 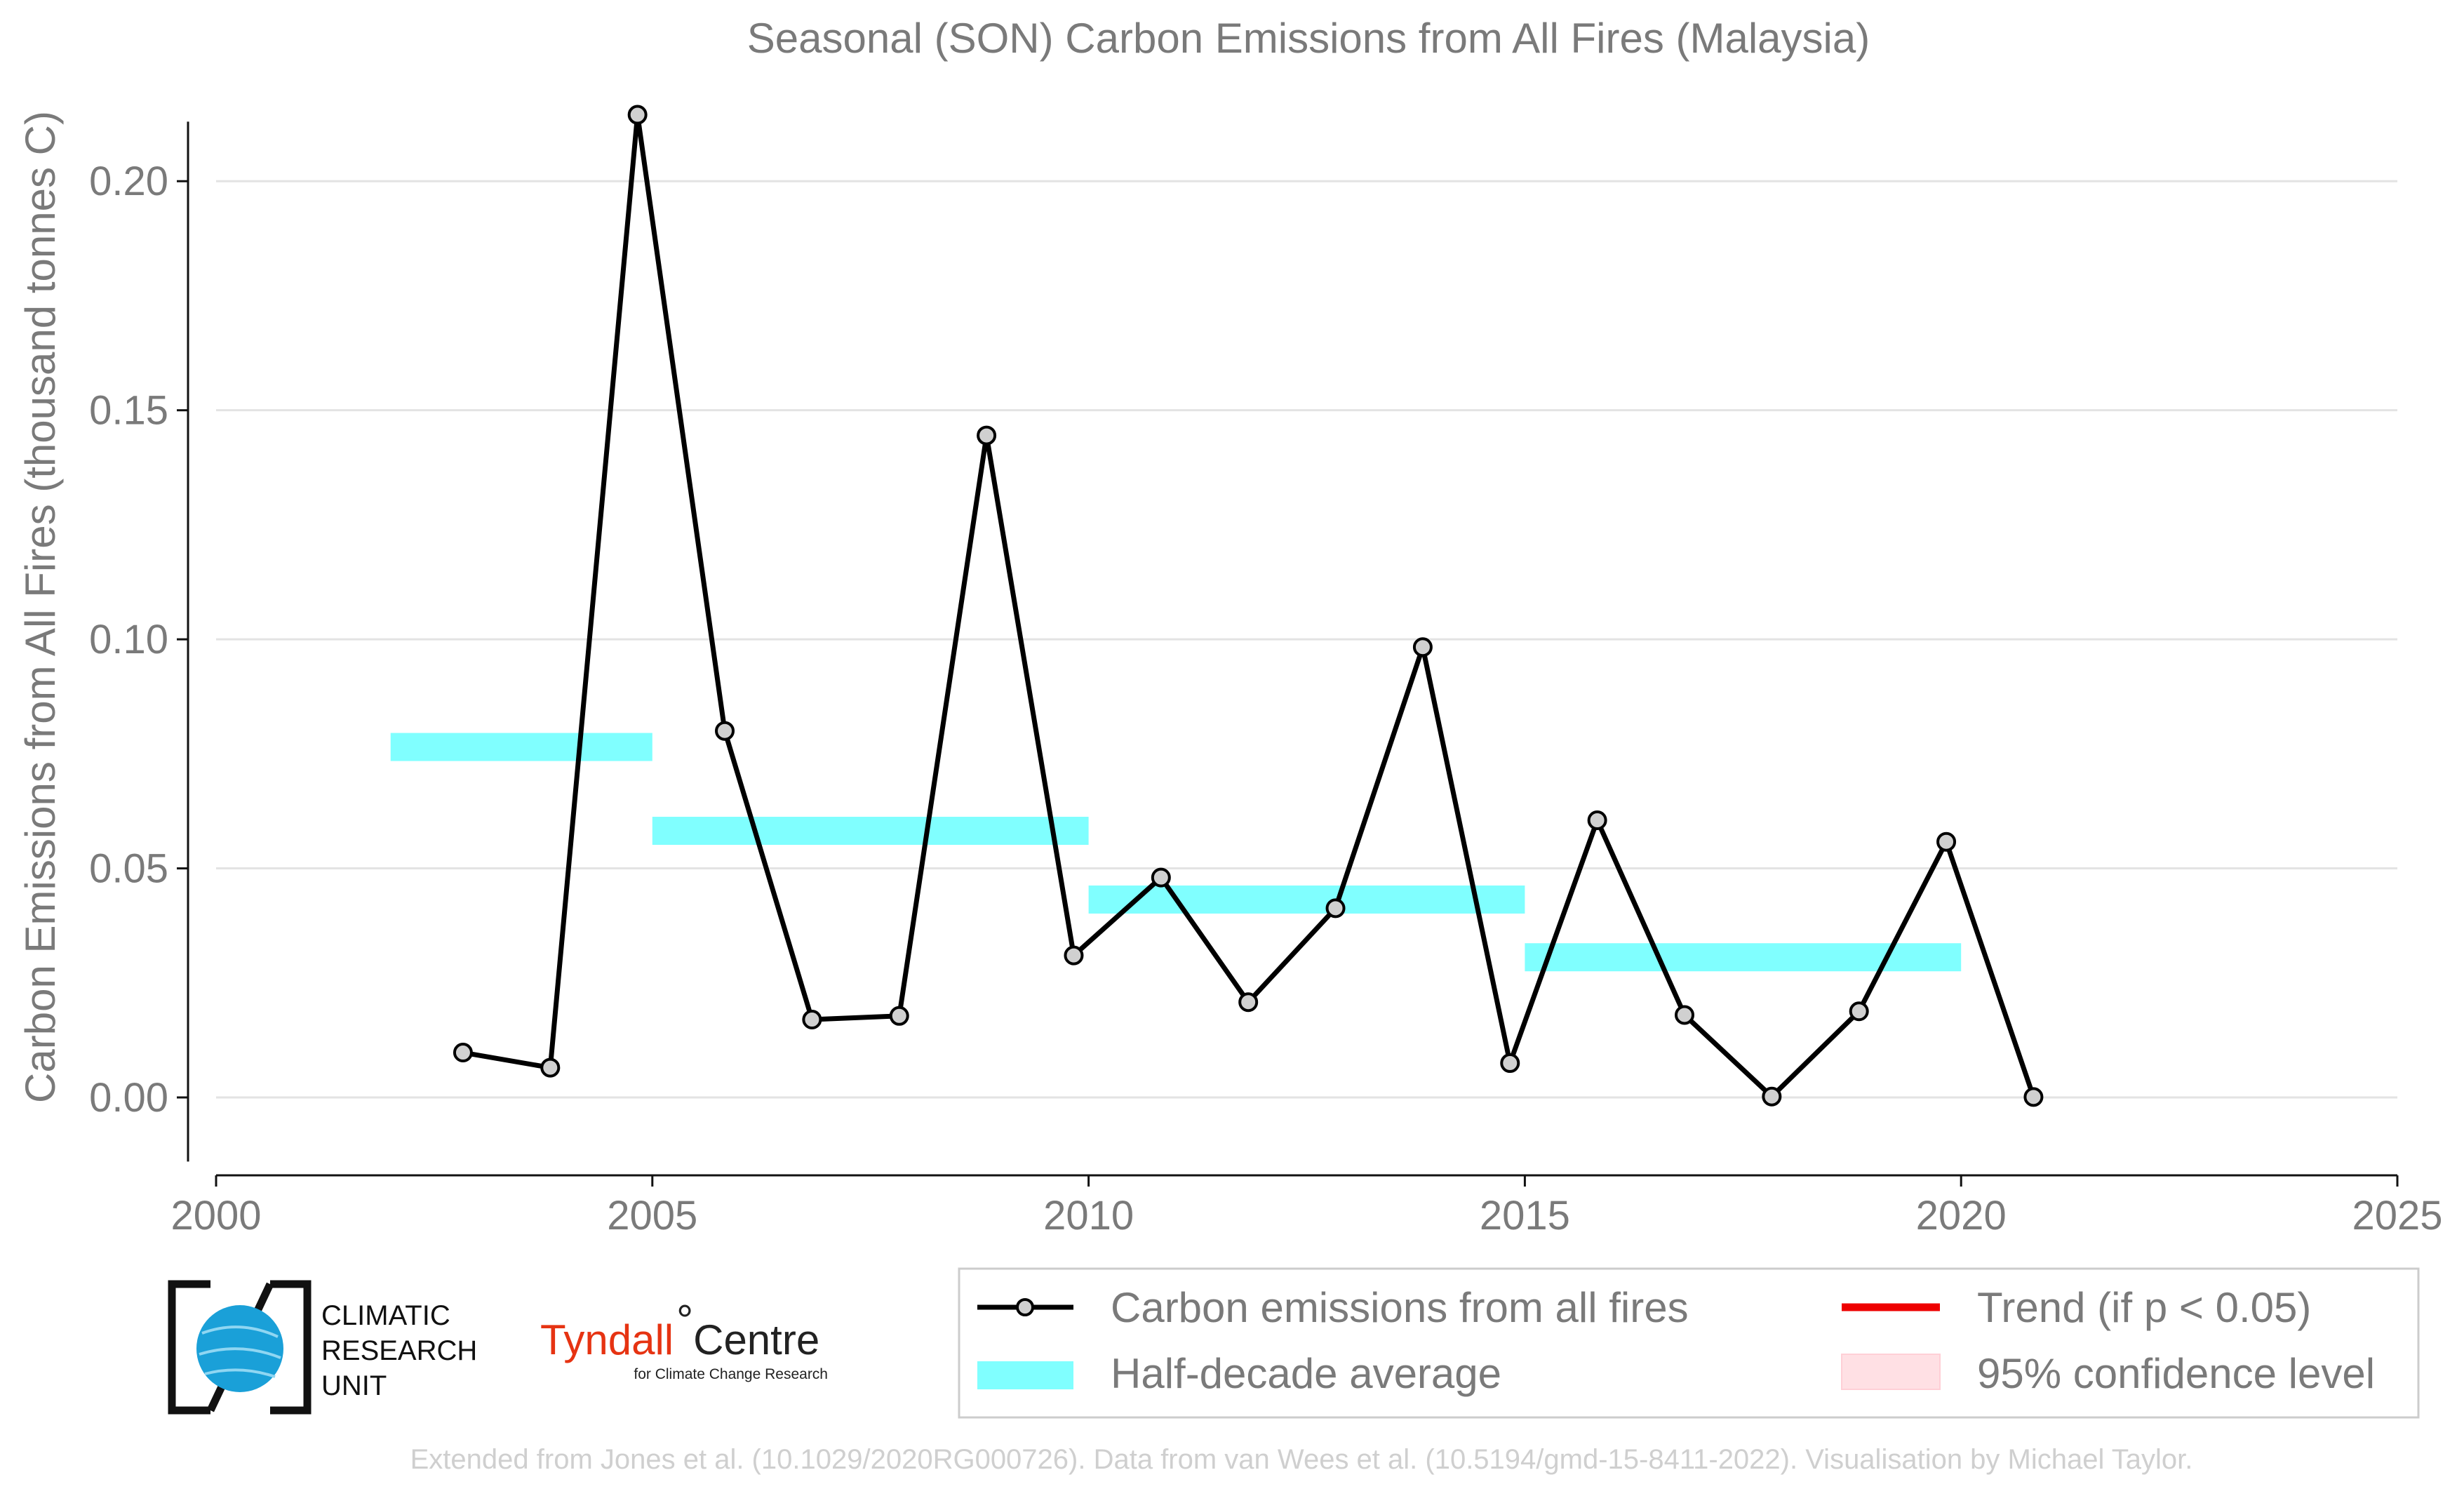 What do you see at coordinates (1025, 1375) in the screenshot?
I see `legend-swatch-half-decade` at bounding box center [1025, 1375].